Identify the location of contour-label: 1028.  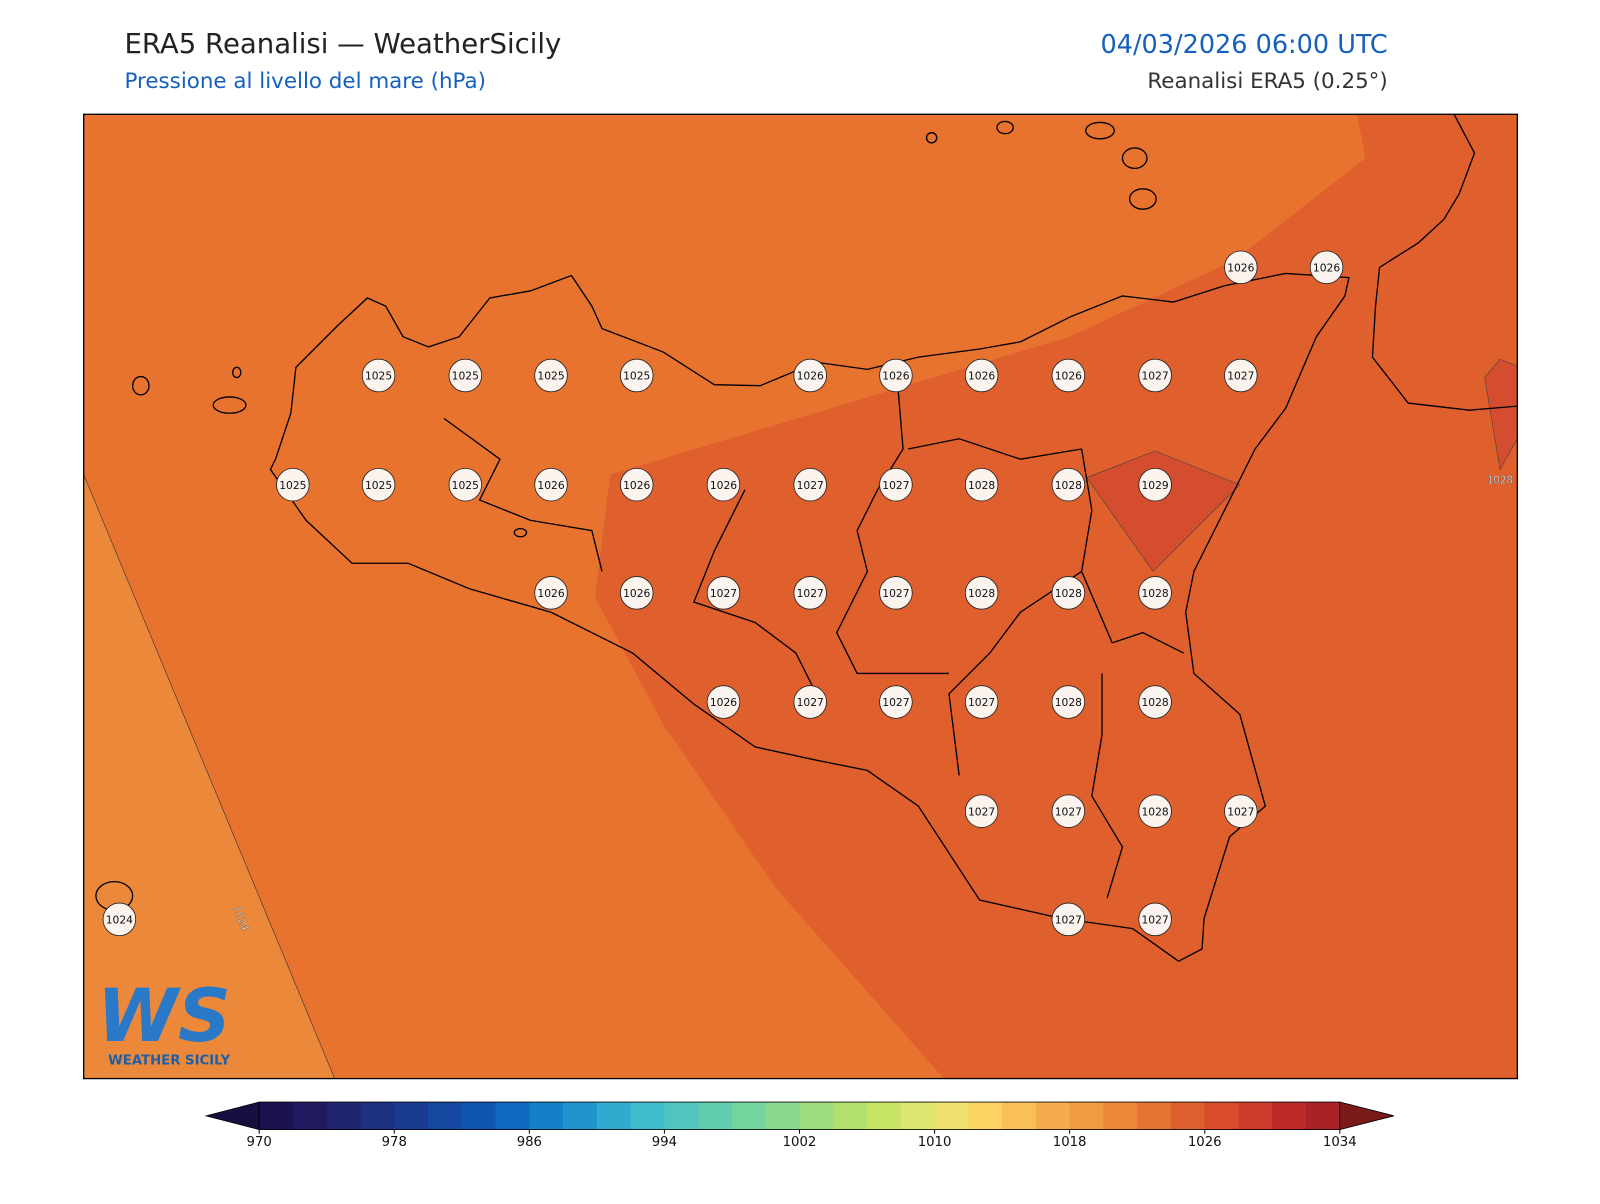
(1500, 481).